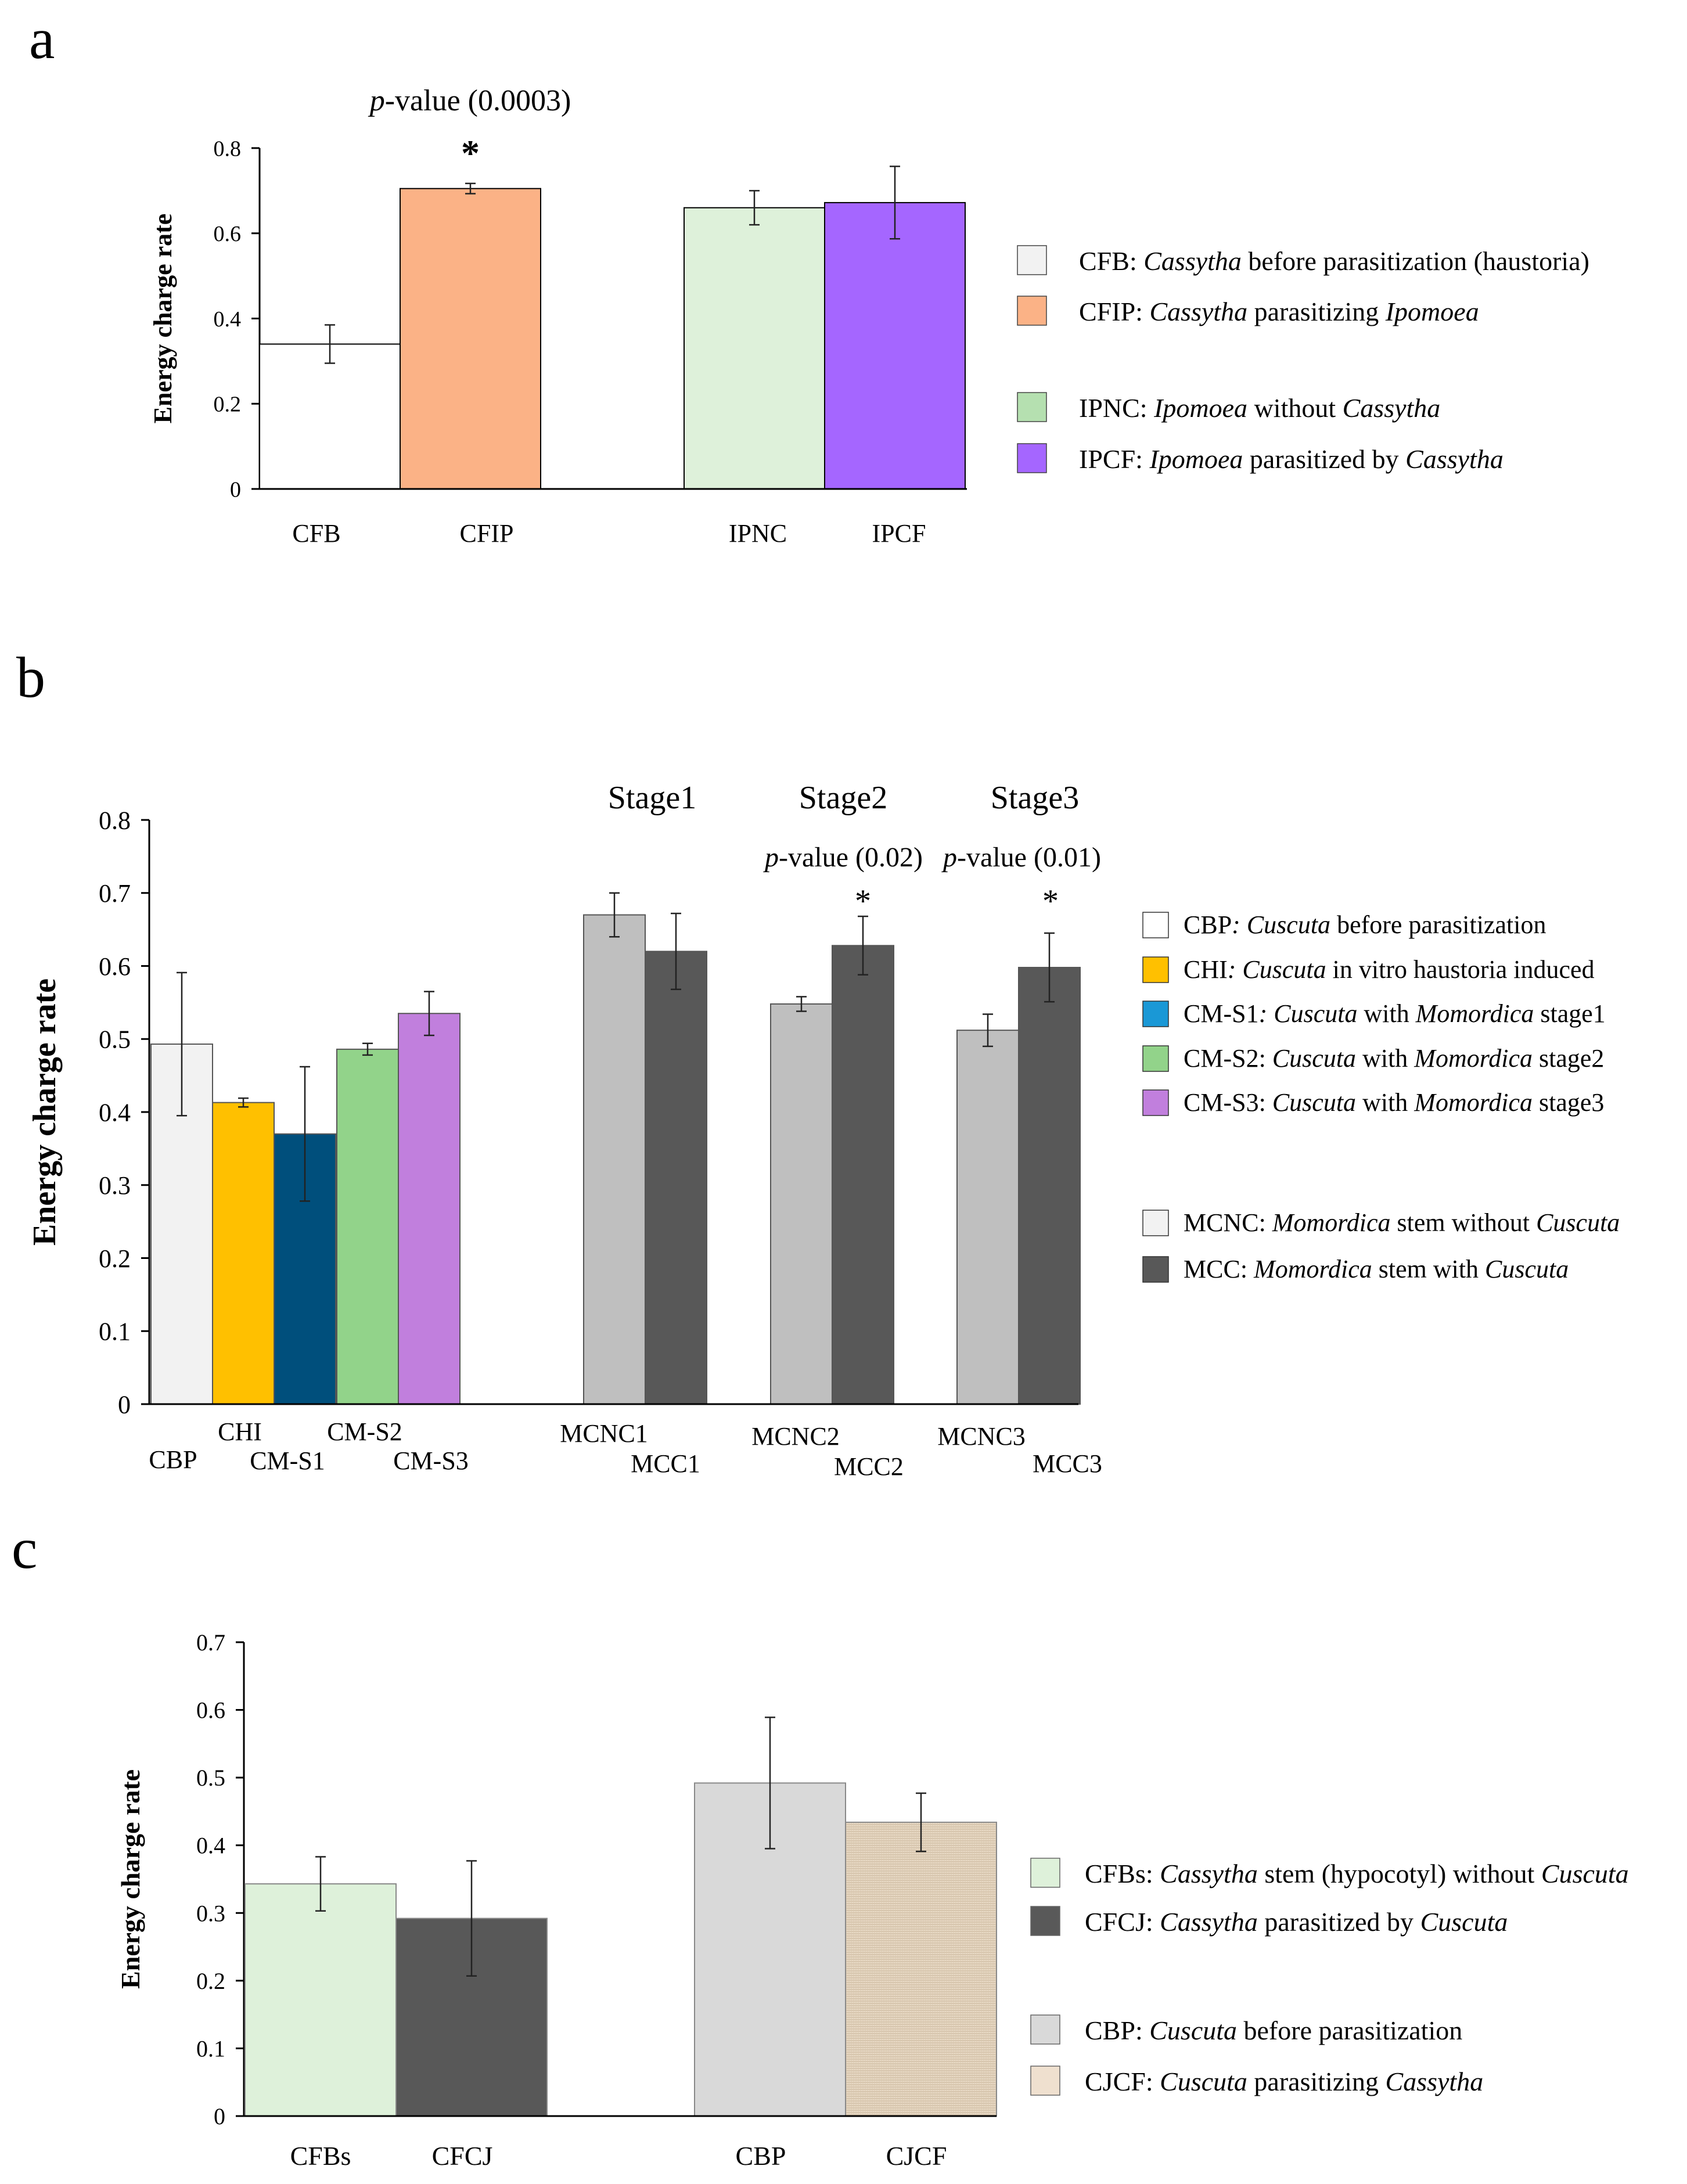 The width and height of the screenshot is (1687, 2184). Describe the element at coordinates (1200, 408) in the screenshot. I see `legend-label-IPNC-part-1: Ipomoea` at that location.